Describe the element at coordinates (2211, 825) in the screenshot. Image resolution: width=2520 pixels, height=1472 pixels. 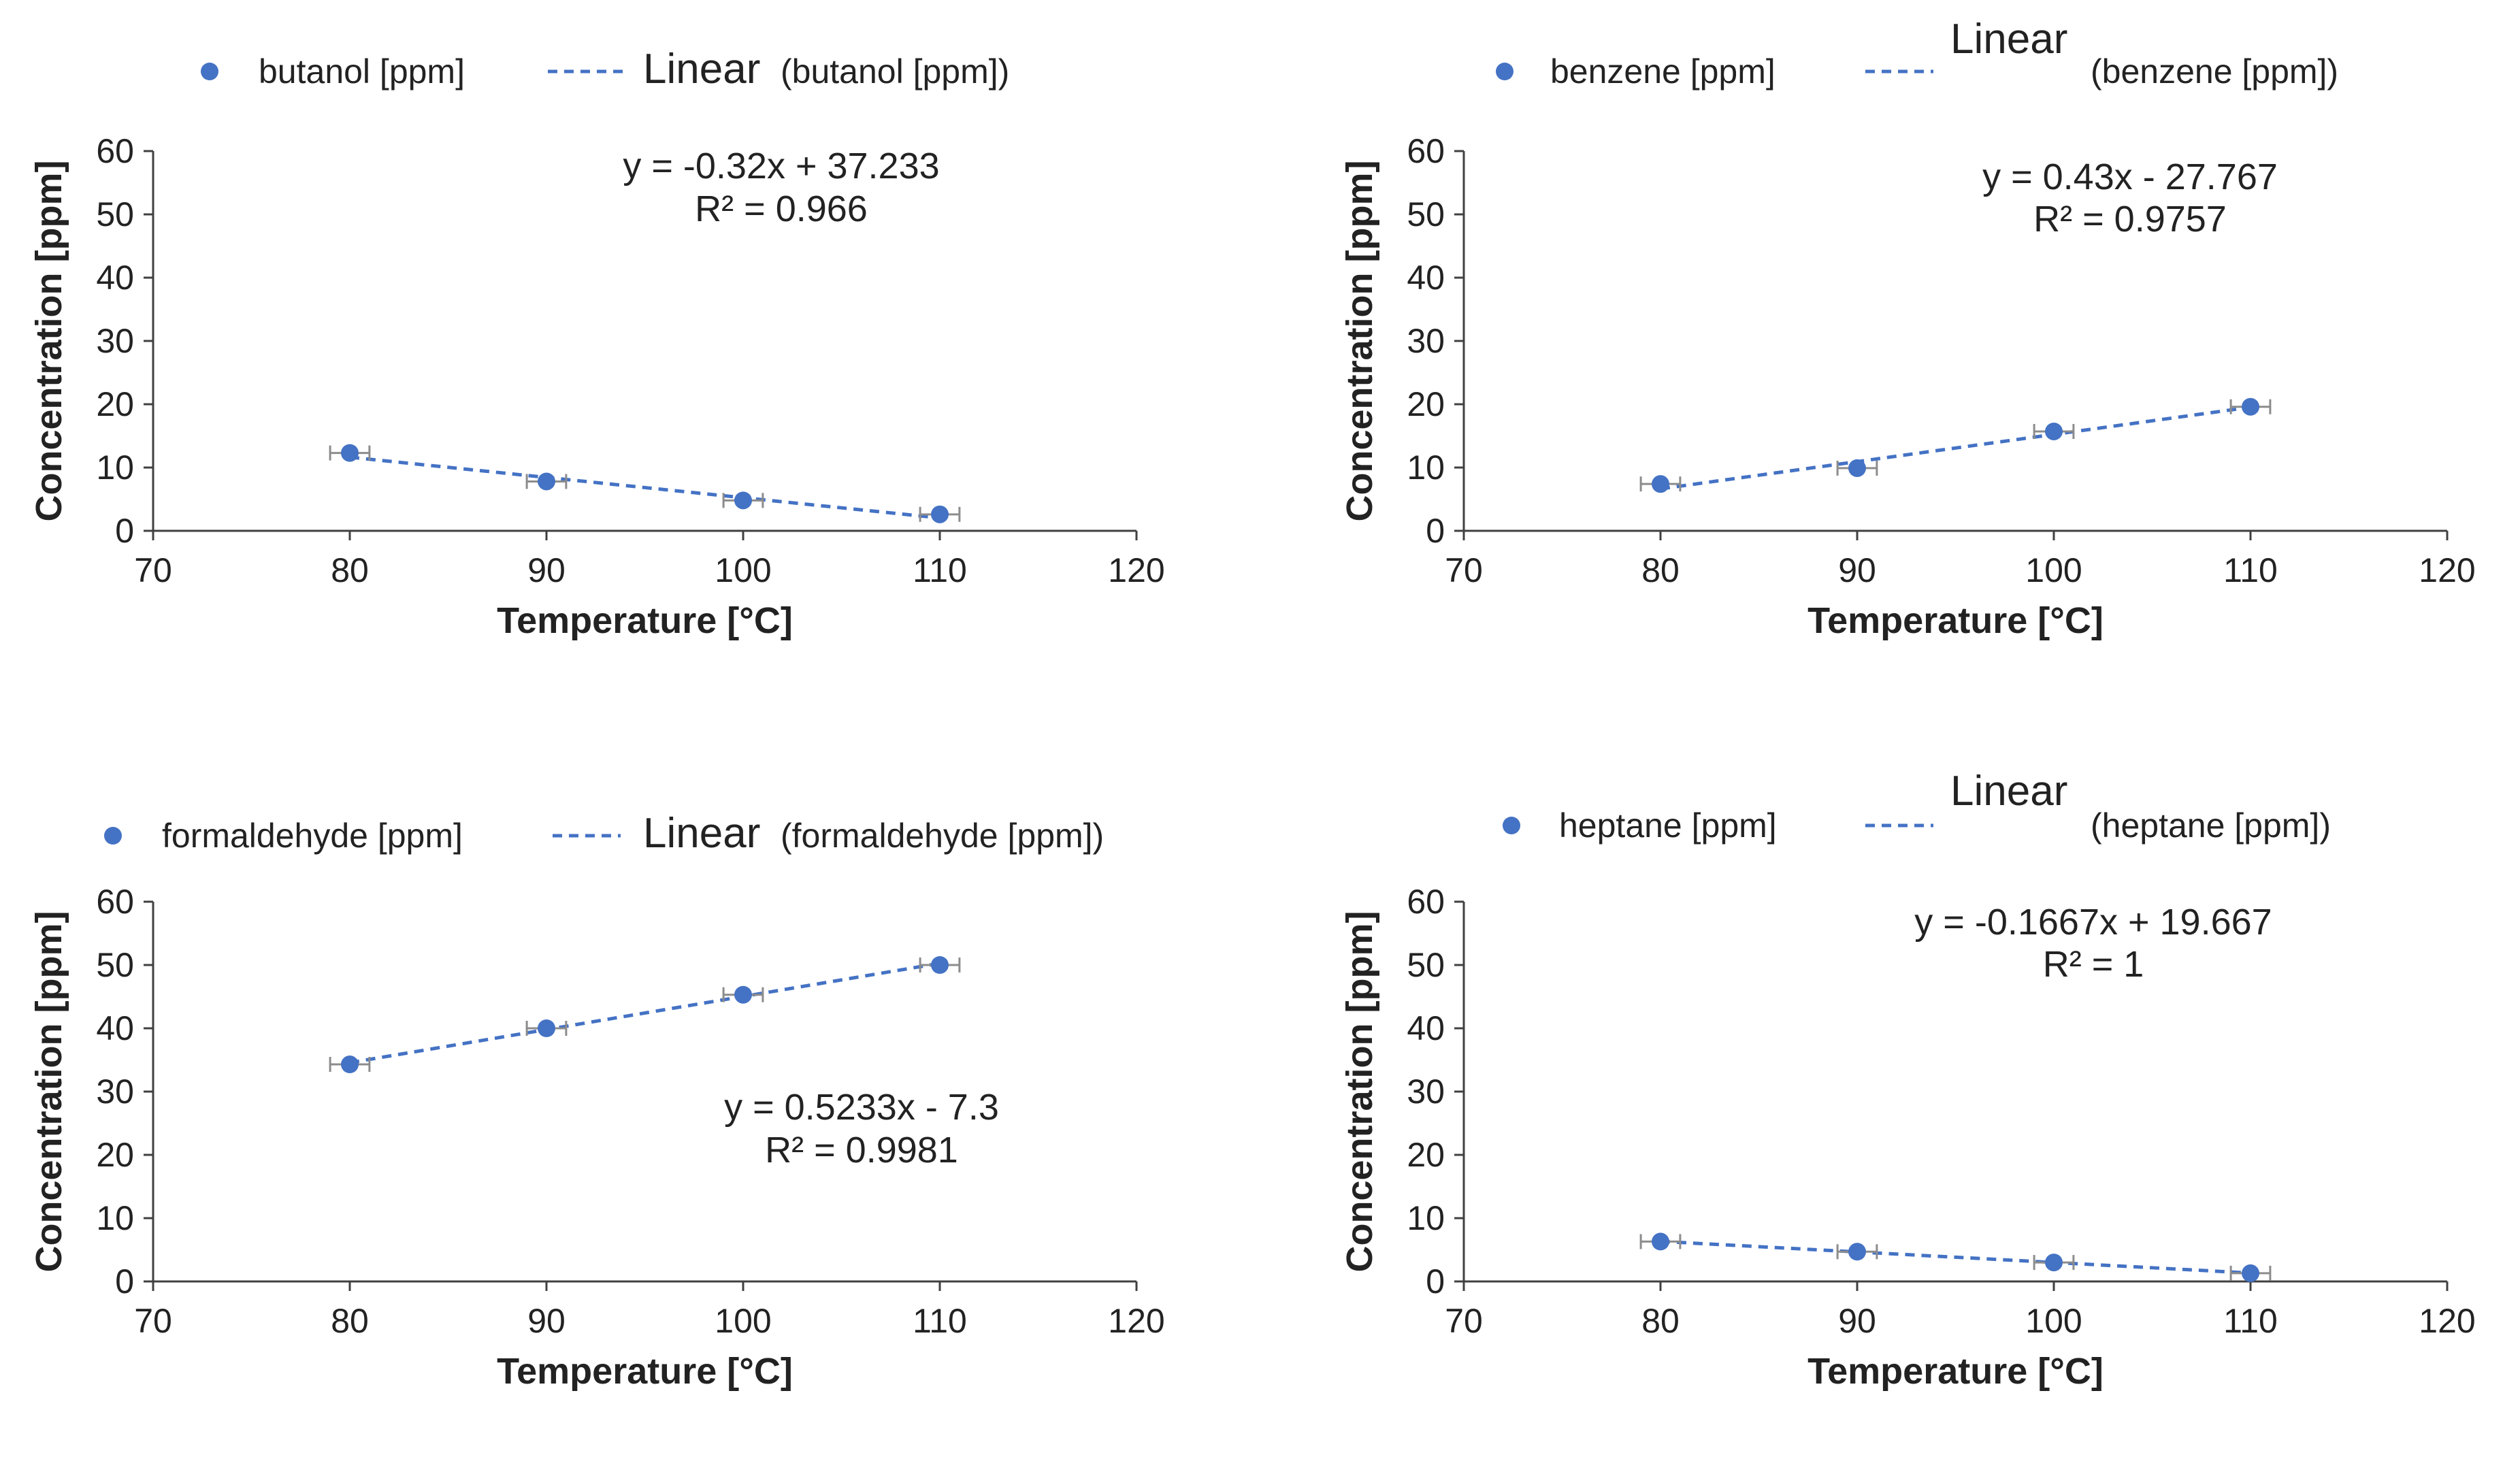
I see `legend-trend-label: (heptane [ppm])` at that location.